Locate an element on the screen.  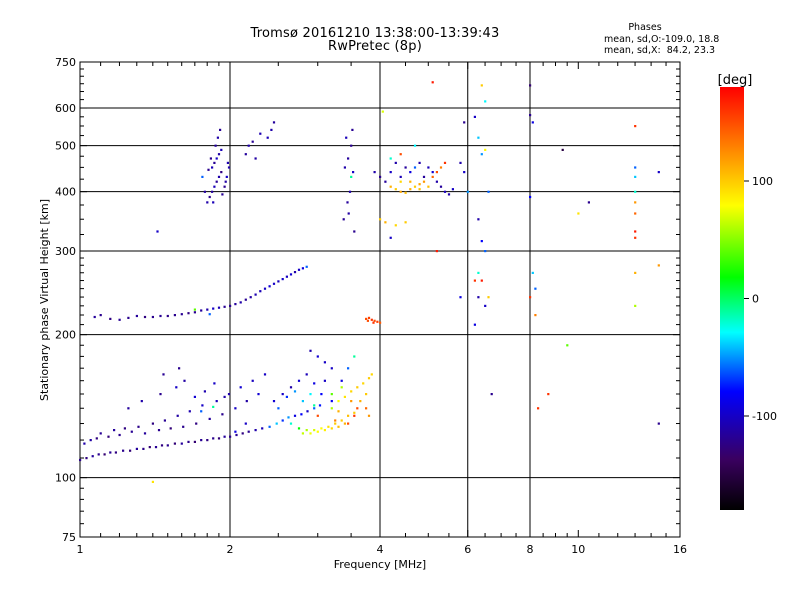
y-tick-label: 500 is located at coordinates (65, 146).